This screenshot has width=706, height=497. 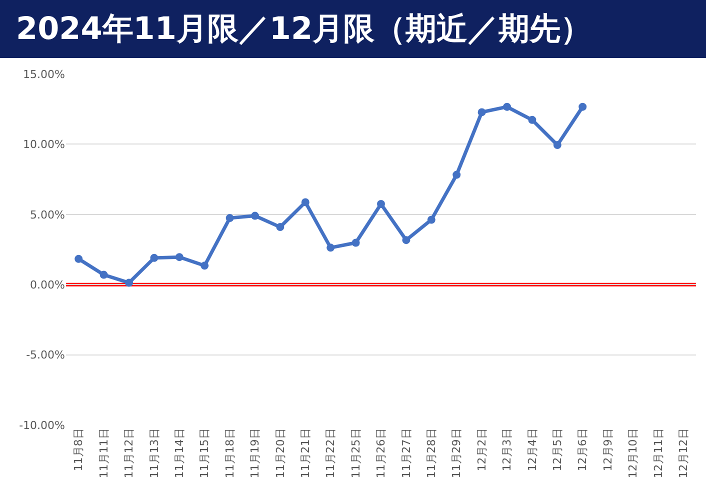 I want to click on x-tick-label: 11月14日, so click(x=179, y=453).